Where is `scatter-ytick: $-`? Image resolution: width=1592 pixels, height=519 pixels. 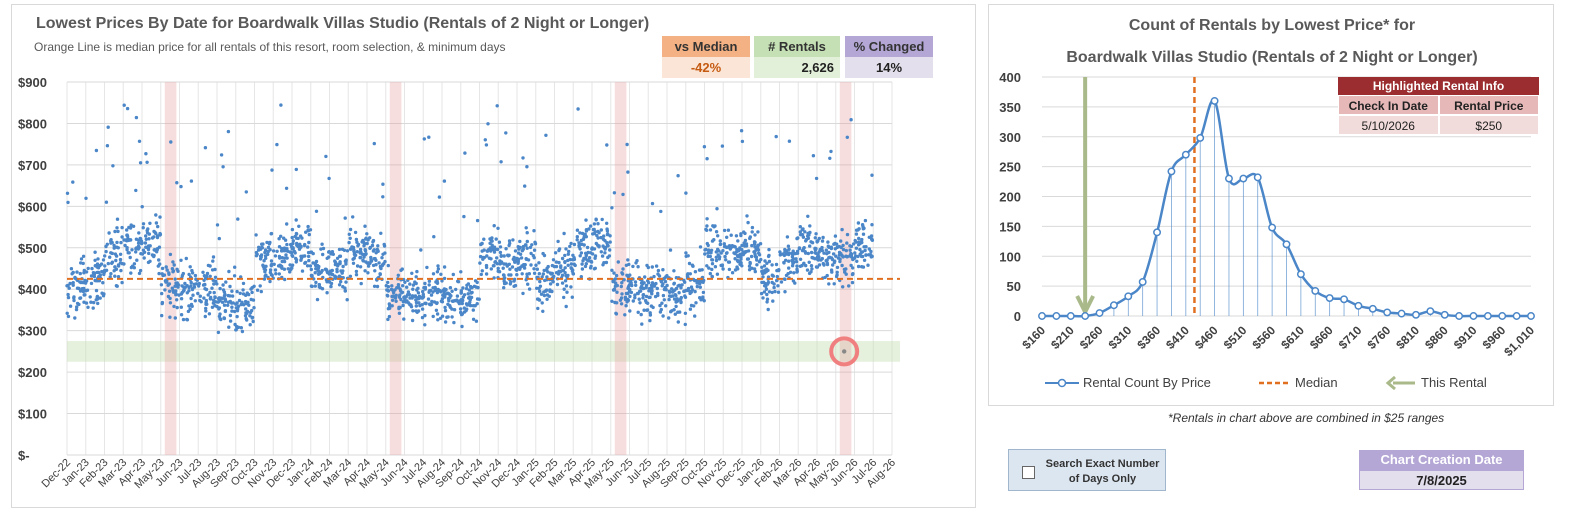
scatter-ytick: $- is located at coordinates (24, 455).